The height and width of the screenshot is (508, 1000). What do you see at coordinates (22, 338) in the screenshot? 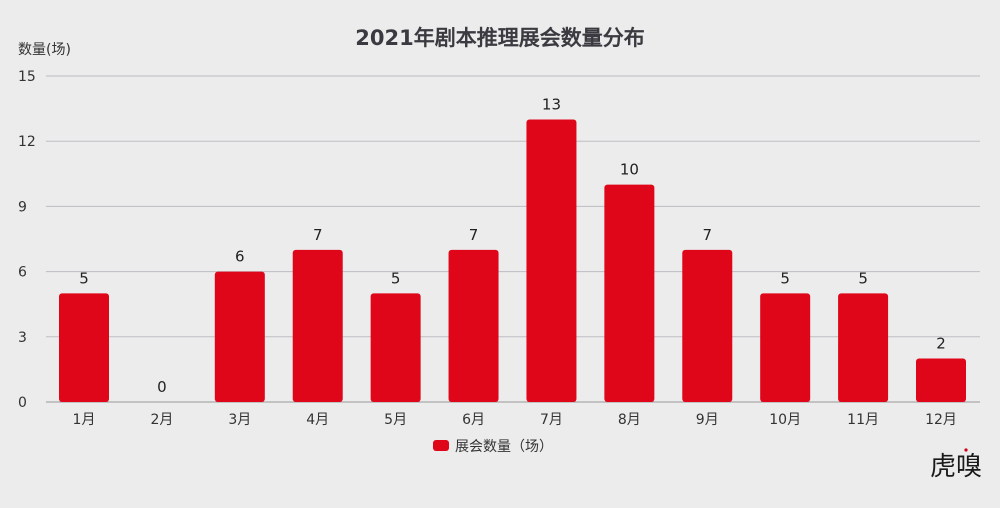
I see `y-tick-label: 3` at bounding box center [22, 338].